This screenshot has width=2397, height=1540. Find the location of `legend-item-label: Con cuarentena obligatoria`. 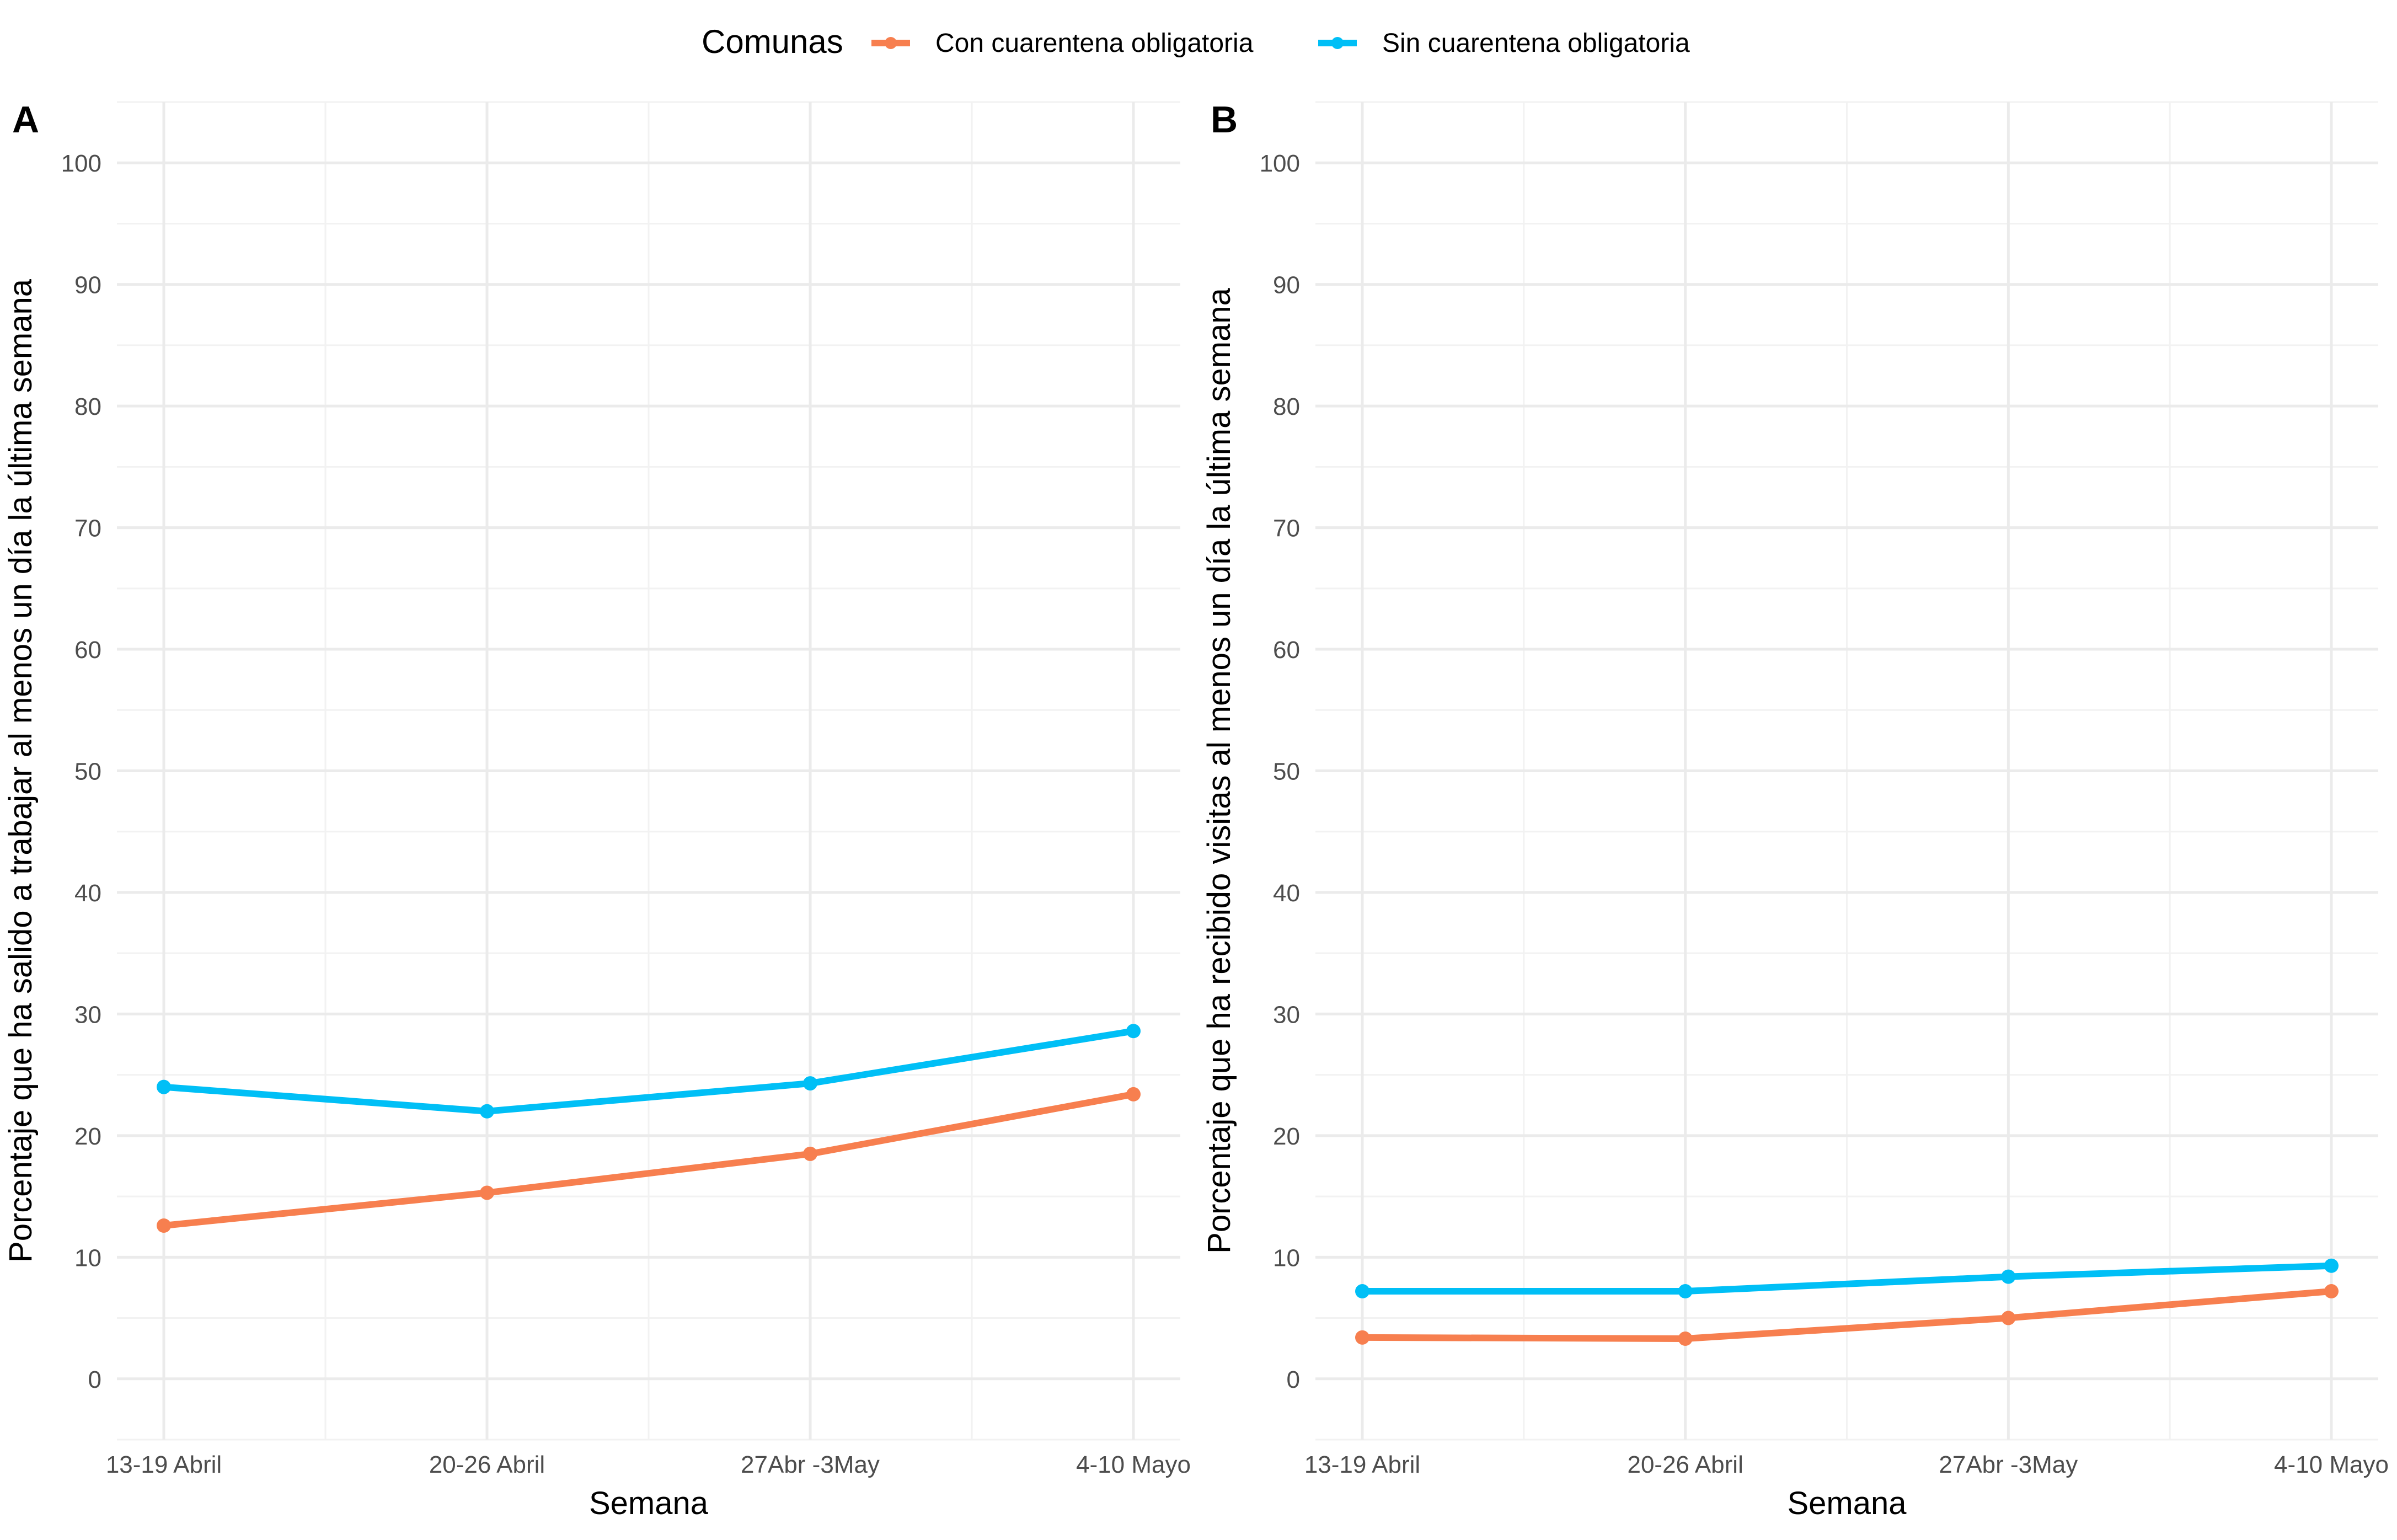

legend-item-label: Con cuarentena obligatoria is located at coordinates (1094, 43).